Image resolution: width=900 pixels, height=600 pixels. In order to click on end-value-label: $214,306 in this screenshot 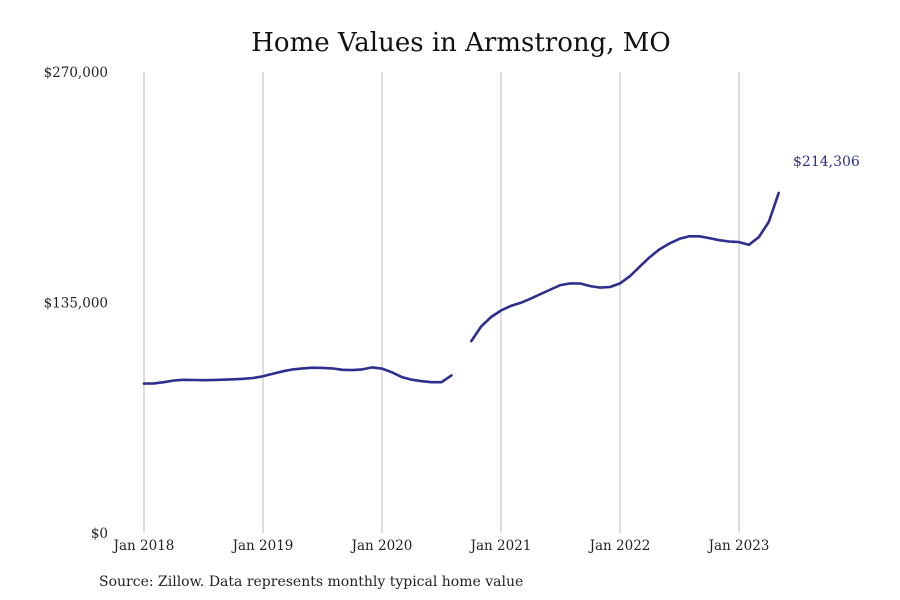, I will do `click(826, 162)`.